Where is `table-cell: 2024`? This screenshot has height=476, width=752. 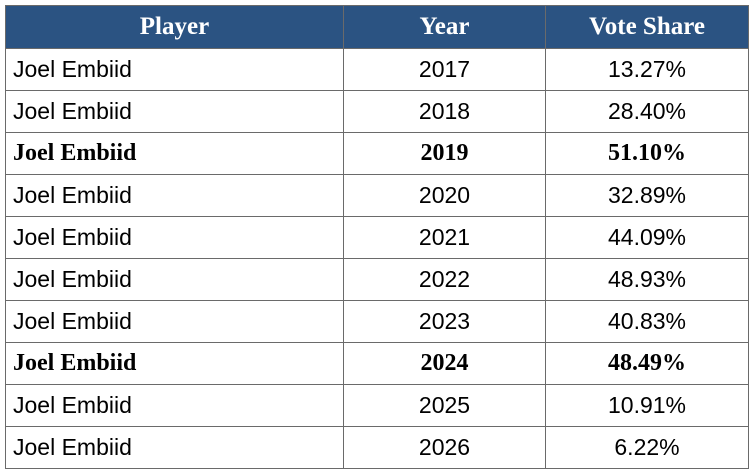 table-cell: 2024 is located at coordinates (444, 363).